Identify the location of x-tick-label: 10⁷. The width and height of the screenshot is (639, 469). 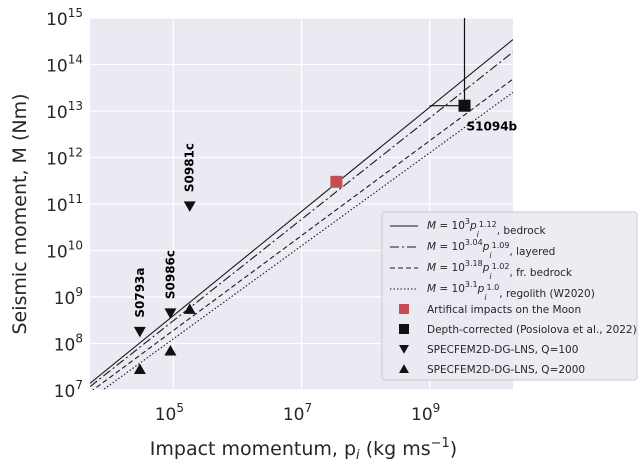
(297, 413).